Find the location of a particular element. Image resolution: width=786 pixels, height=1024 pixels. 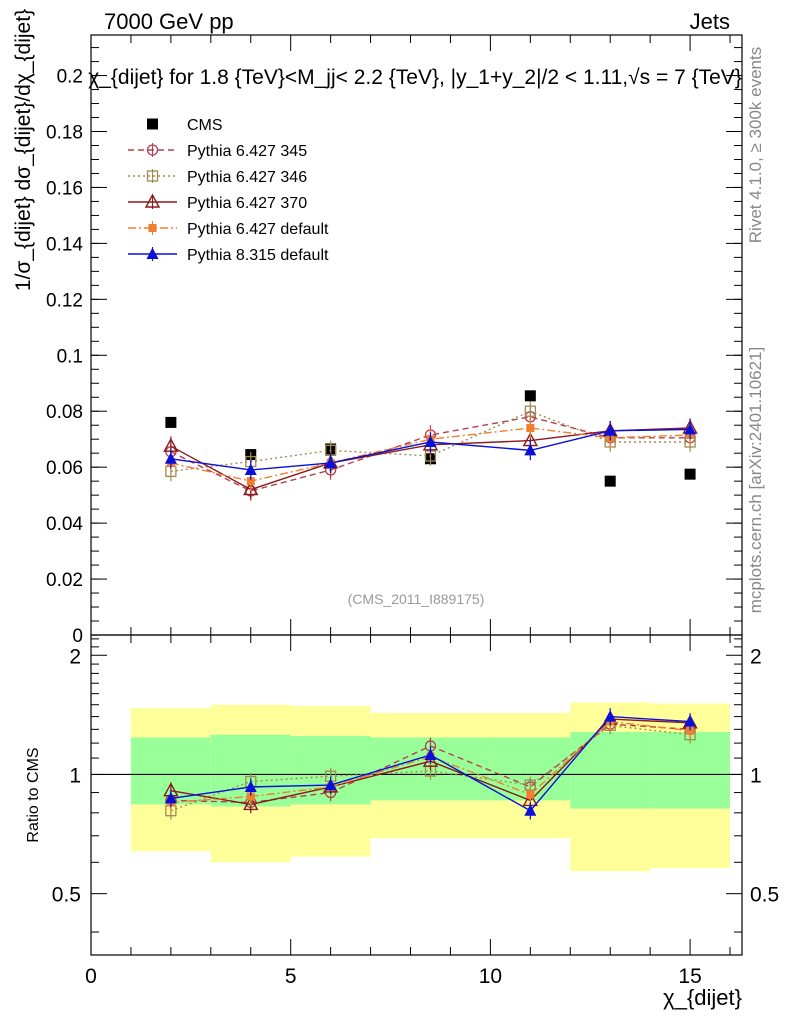

mcplots-reference-text: mcplots.cern.ch [arXiv:2401.10621] is located at coordinates (755, 480).